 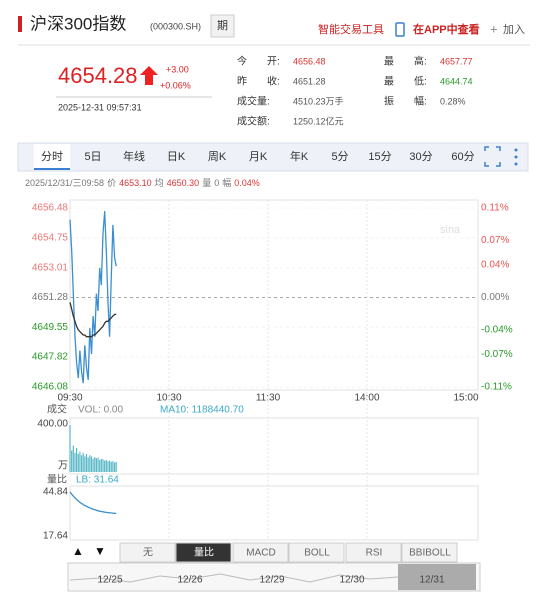 I want to click on y2-tick-label: -0.04%, so click(x=497, y=330).